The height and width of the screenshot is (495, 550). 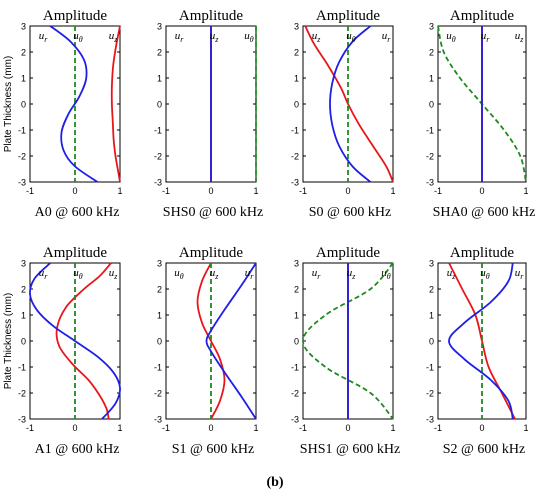 What do you see at coordinates (484, 449) in the screenshot?
I see `panel-caption: S2 @ 600 kHz` at bounding box center [484, 449].